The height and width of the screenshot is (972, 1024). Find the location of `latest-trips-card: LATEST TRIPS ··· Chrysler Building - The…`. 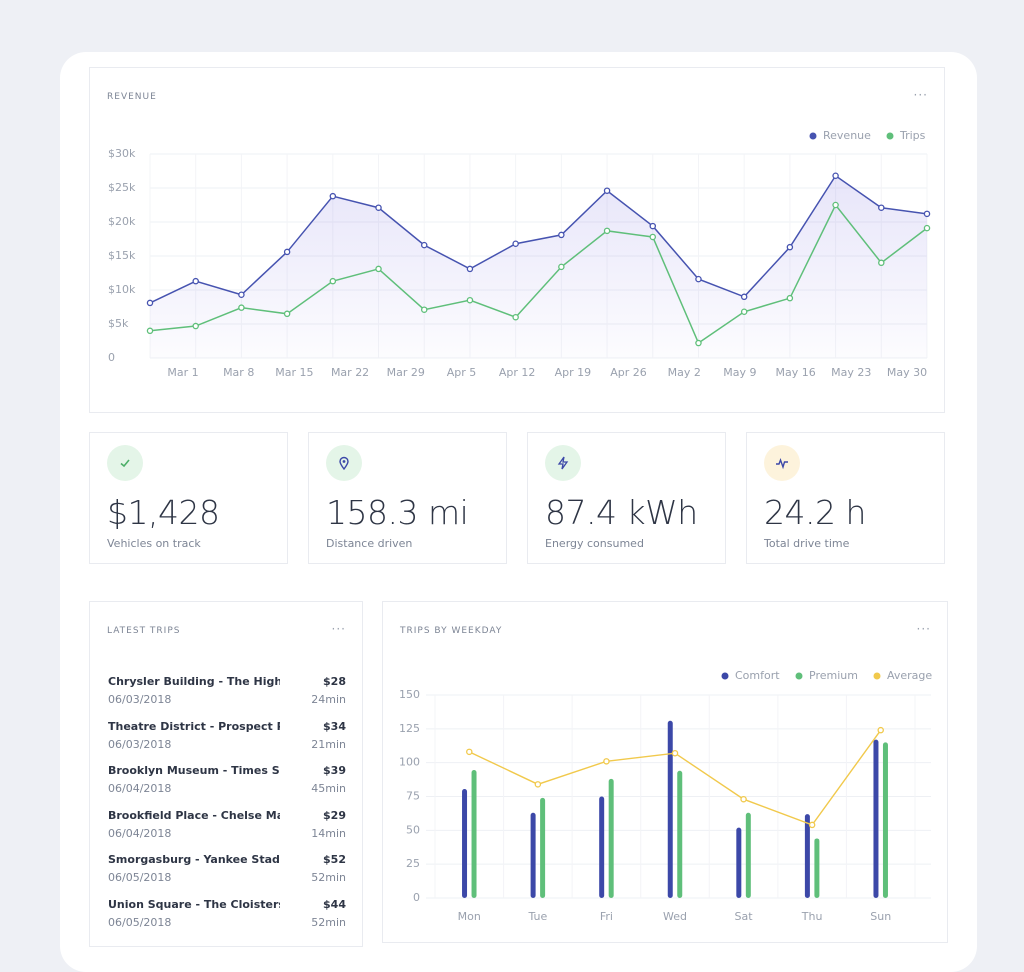

latest-trips-card: LATEST TRIPS ··· Chrysler Building - The… is located at coordinates (226, 774).